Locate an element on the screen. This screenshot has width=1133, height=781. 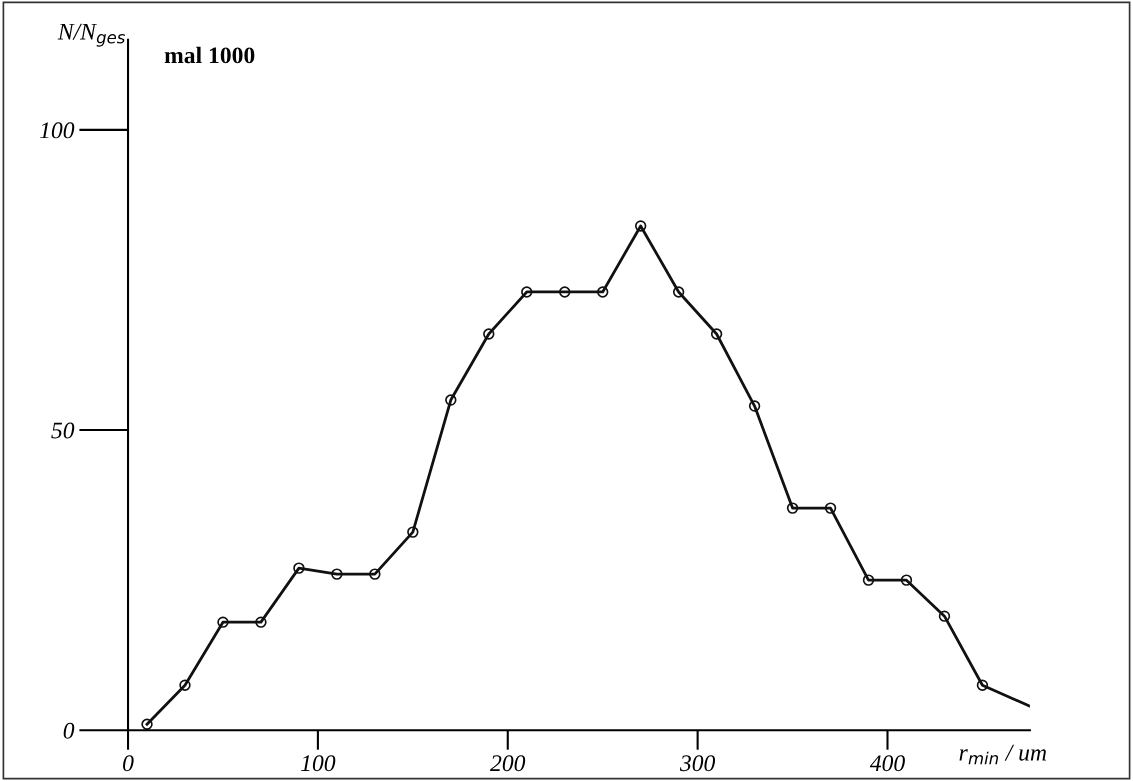
x-tick-label: 400 is located at coordinates (887, 763).